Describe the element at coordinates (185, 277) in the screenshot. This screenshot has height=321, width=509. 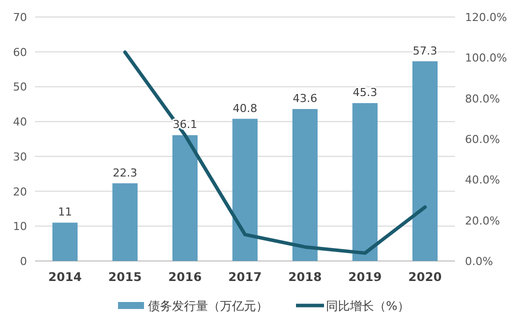
I see `x-tick-label: 2016` at that location.